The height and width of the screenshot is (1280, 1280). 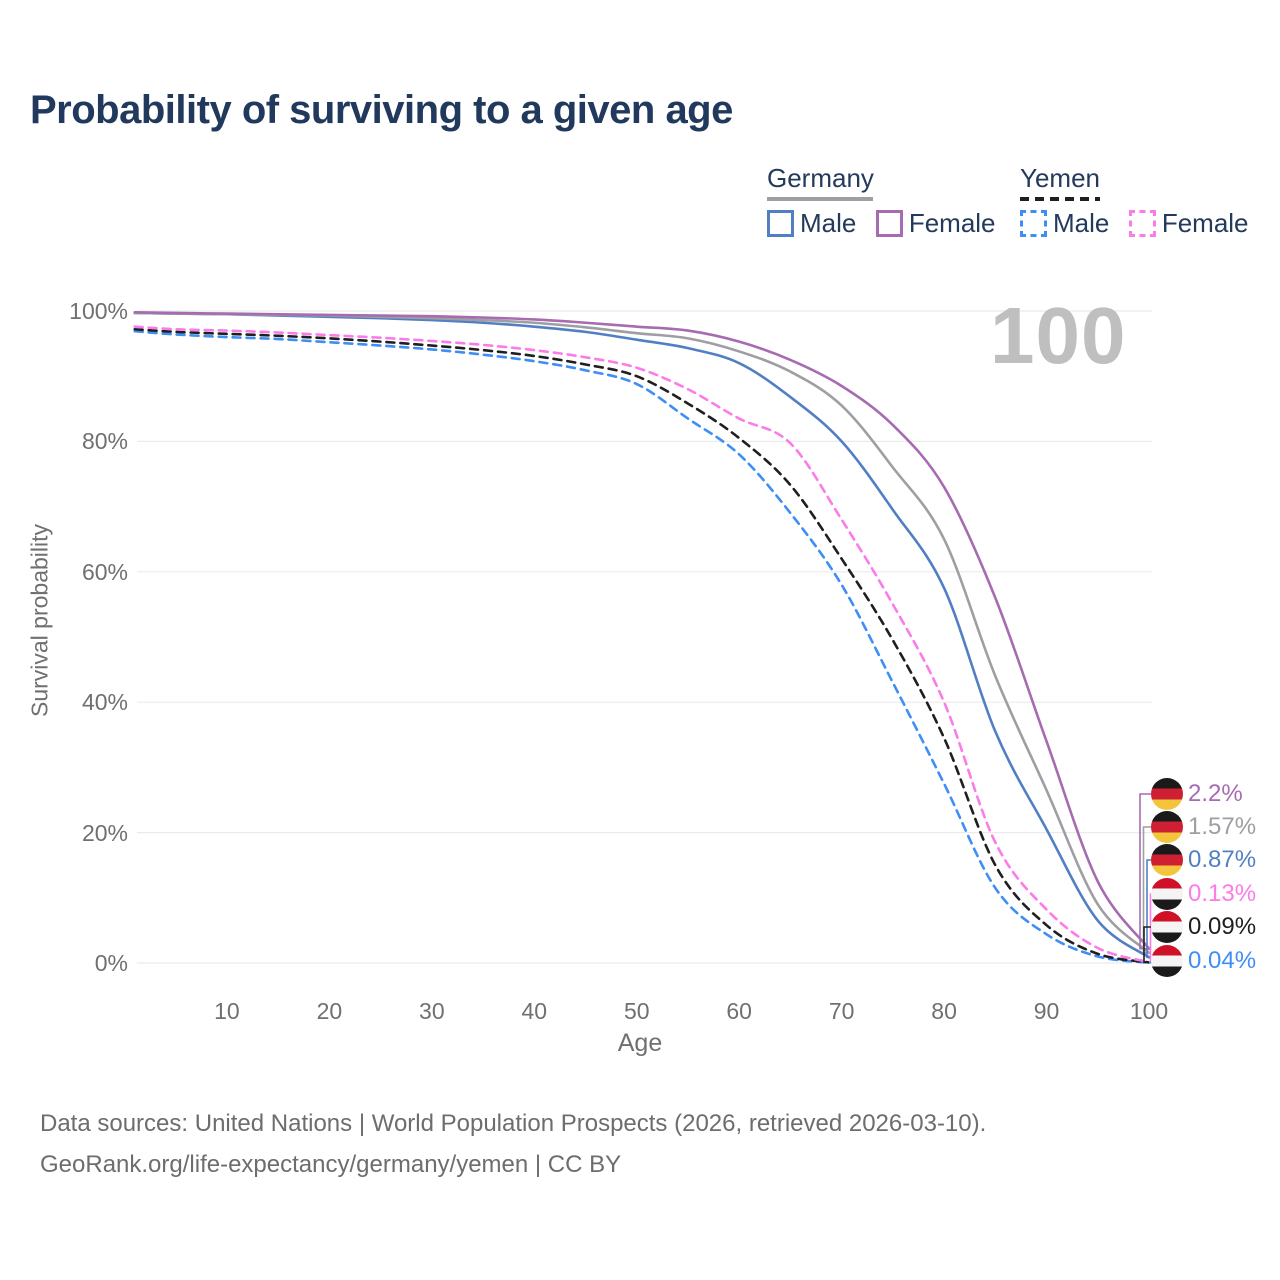 What do you see at coordinates (227, 1011) in the screenshot?
I see `x-tick-label: 10` at bounding box center [227, 1011].